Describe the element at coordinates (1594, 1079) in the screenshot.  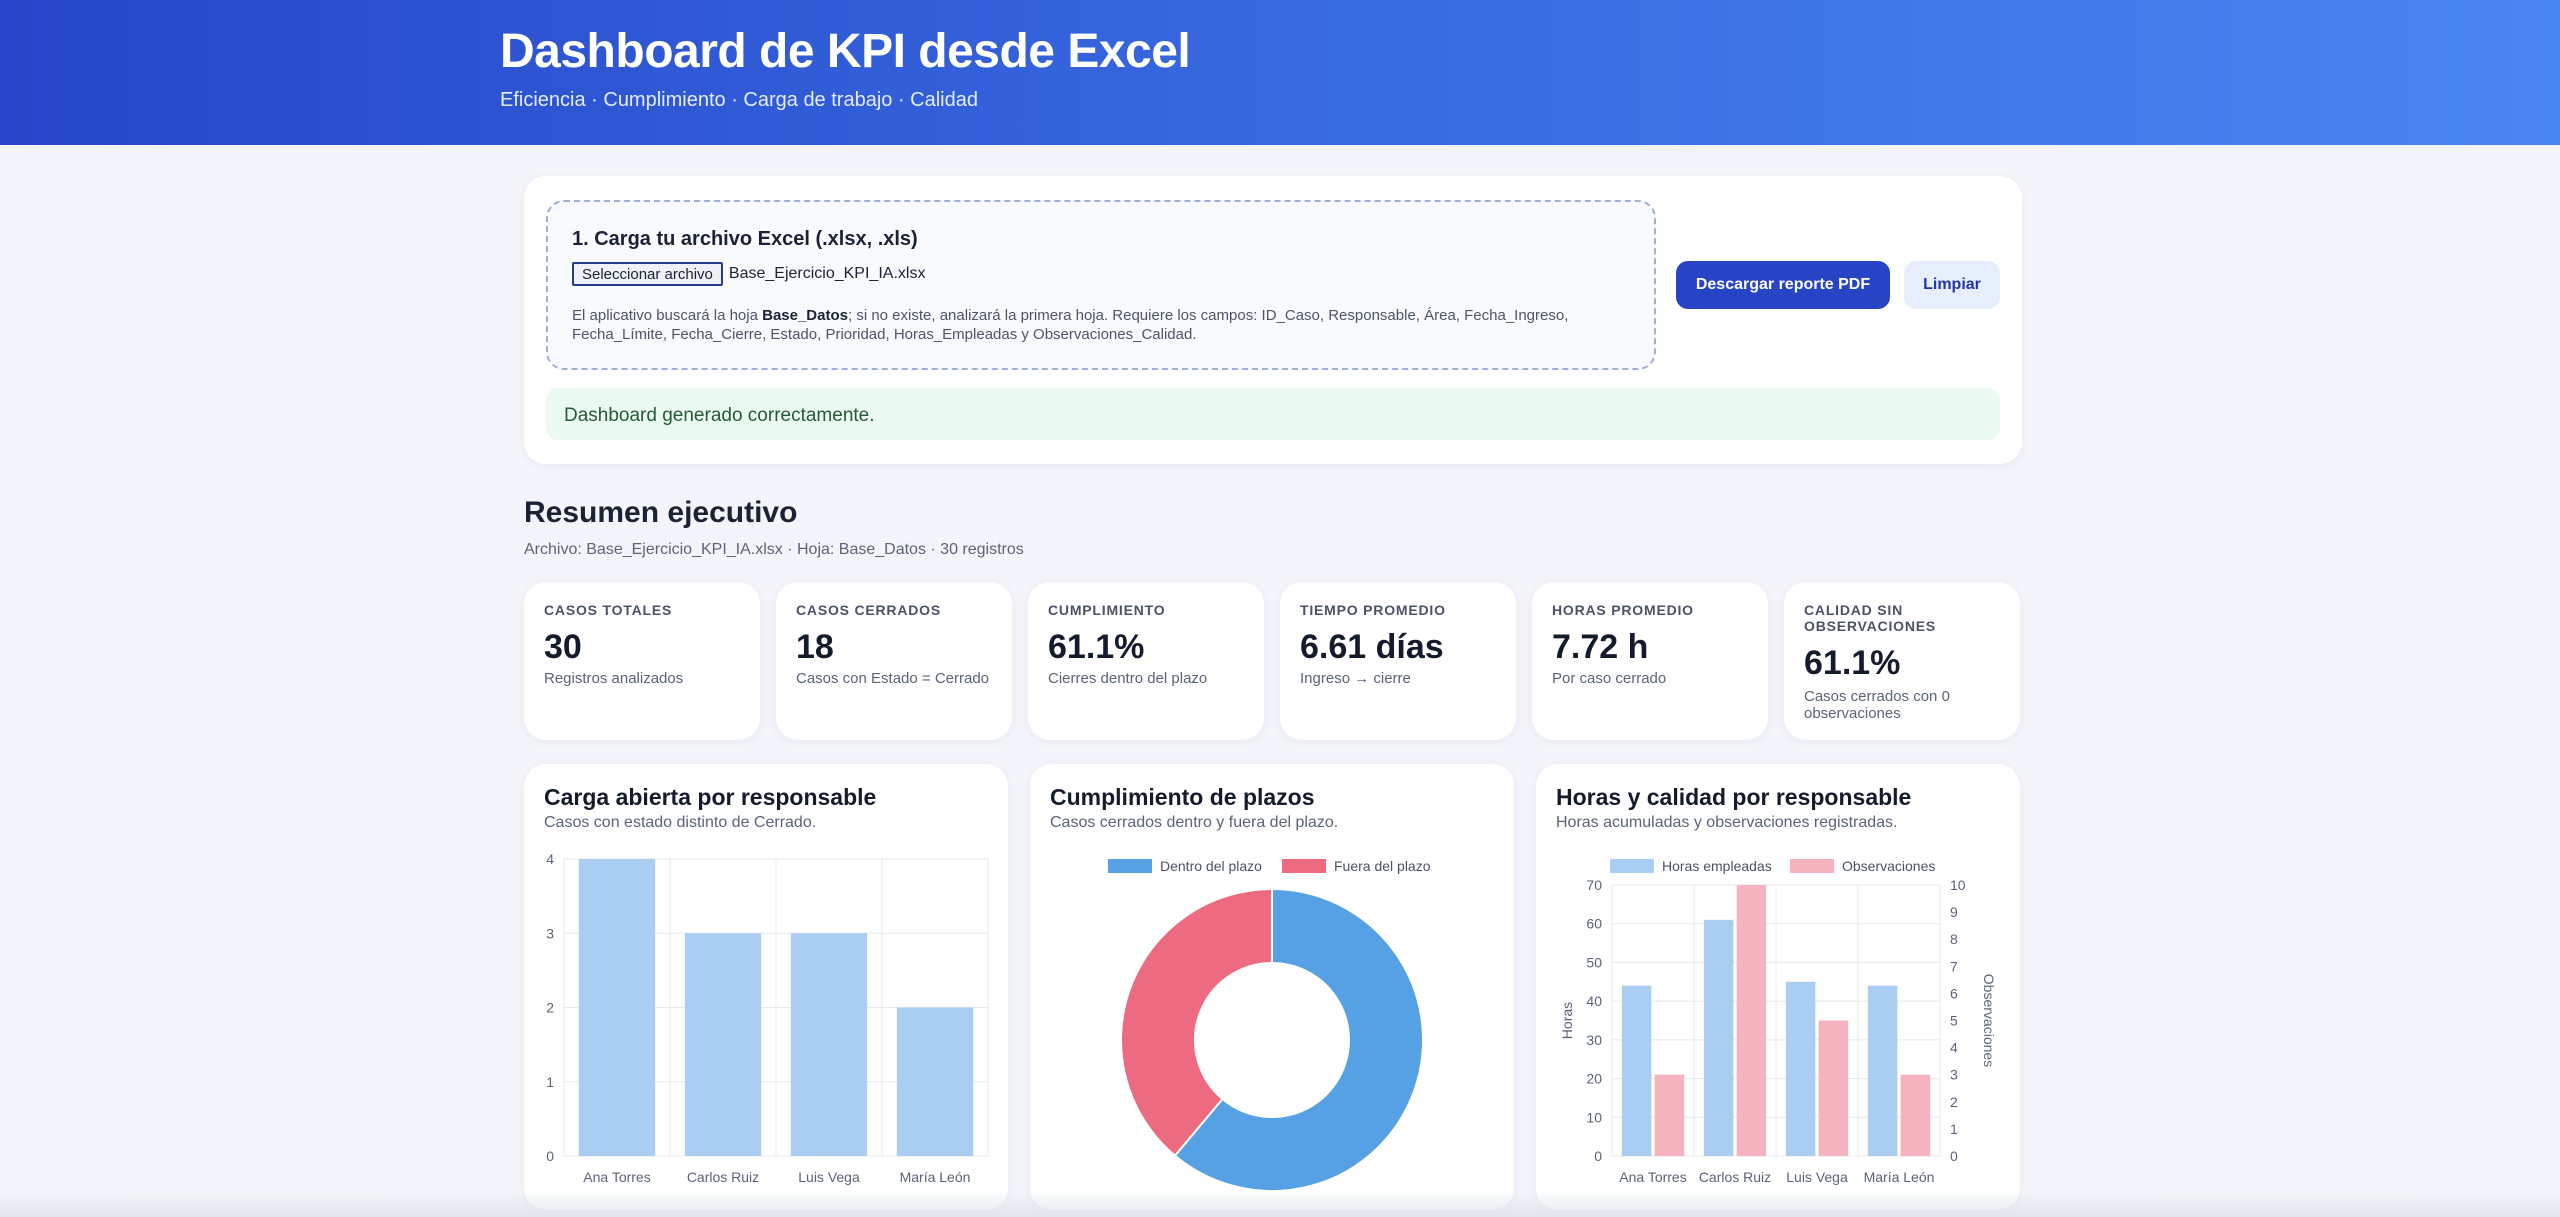
I see `y-tick-label: 20` at that location.